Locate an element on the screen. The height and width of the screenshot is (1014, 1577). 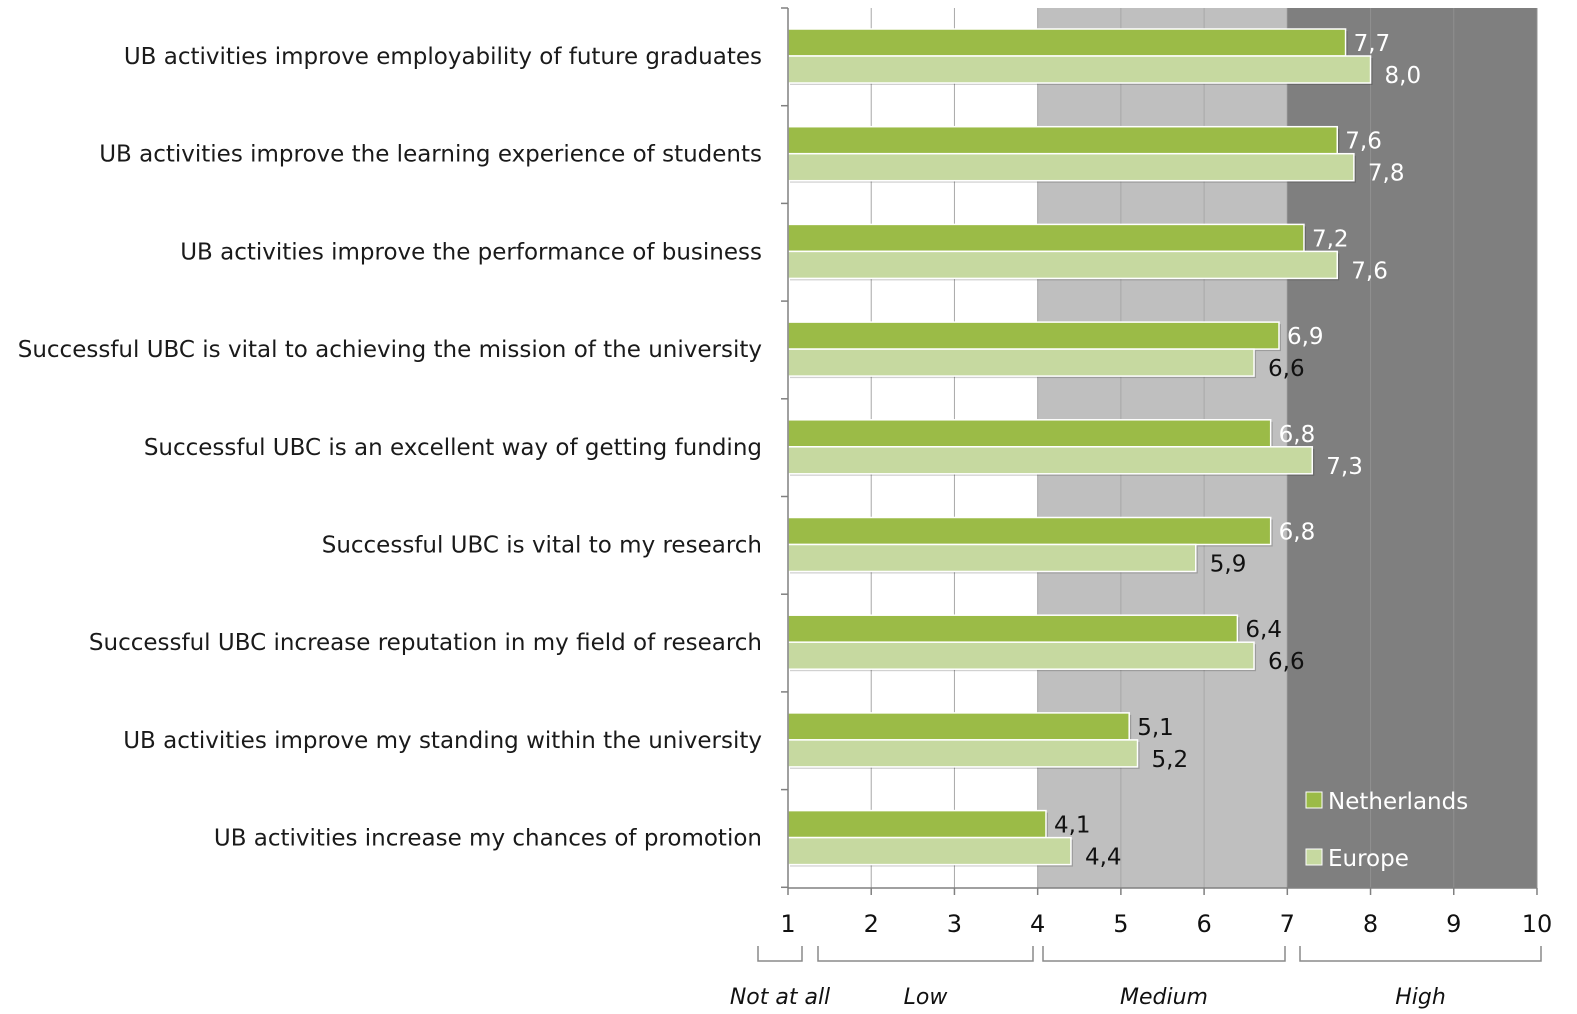
band-label: Low is located at coordinates (926, 997).